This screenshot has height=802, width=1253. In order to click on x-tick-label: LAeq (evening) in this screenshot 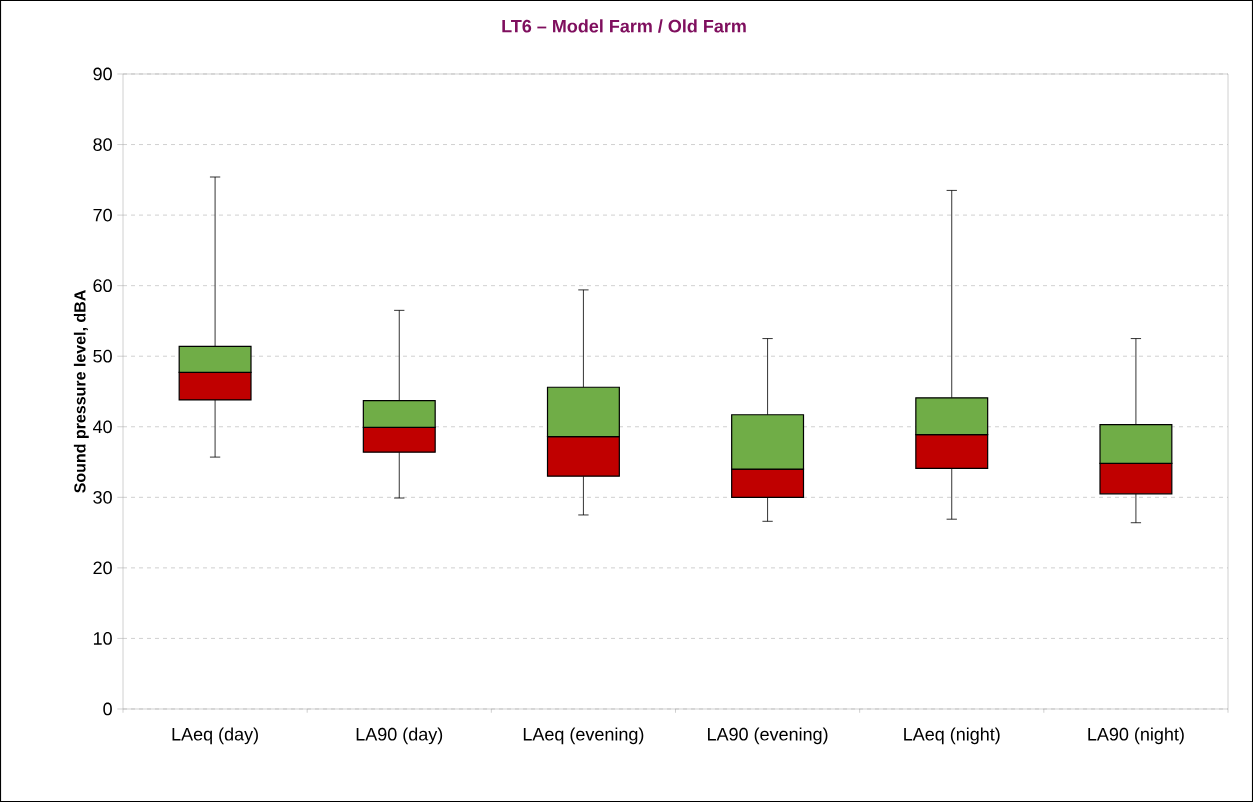, I will do `click(583, 736)`.